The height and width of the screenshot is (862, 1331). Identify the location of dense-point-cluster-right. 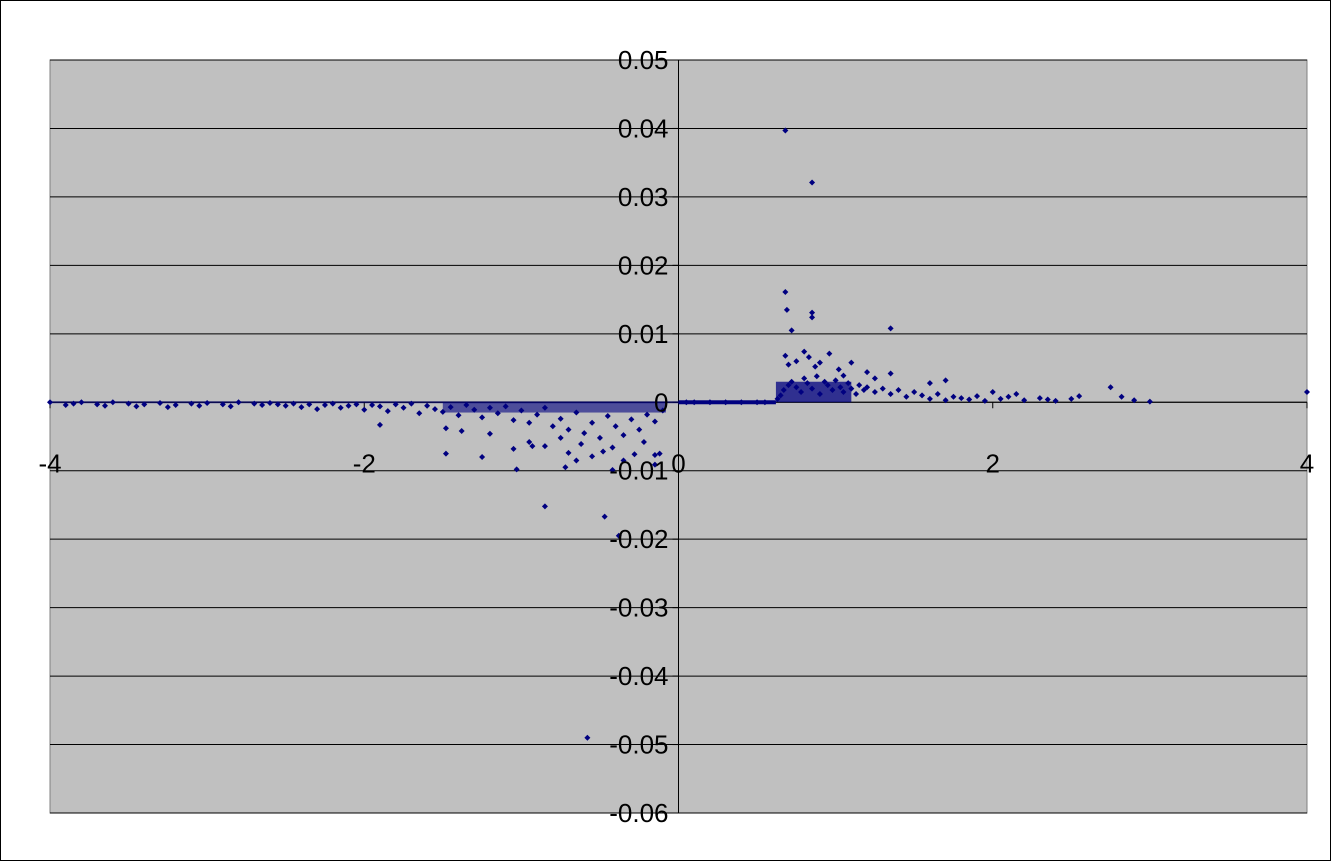
(813, 392).